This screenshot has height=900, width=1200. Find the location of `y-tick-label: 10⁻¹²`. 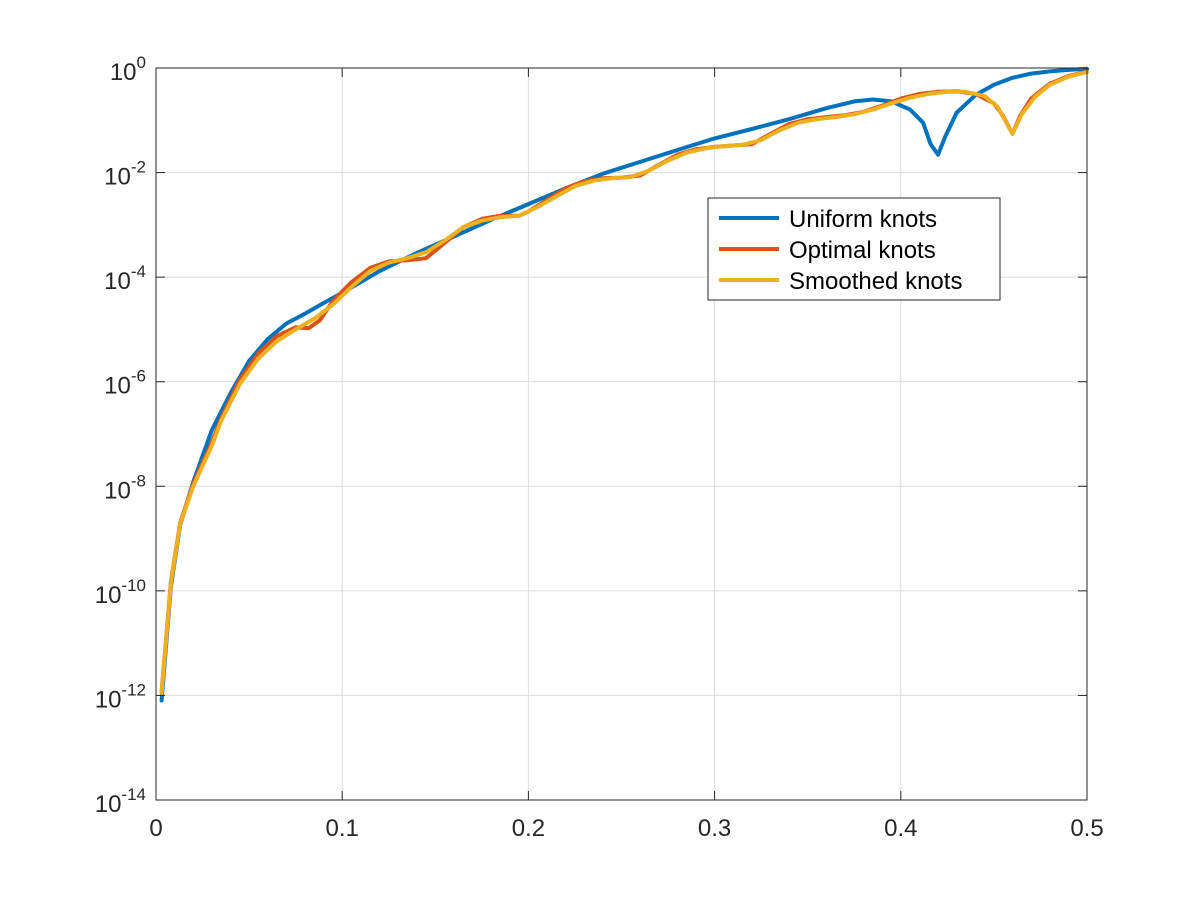

y-tick-label: 10⁻¹² is located at coordinates (120, 696).